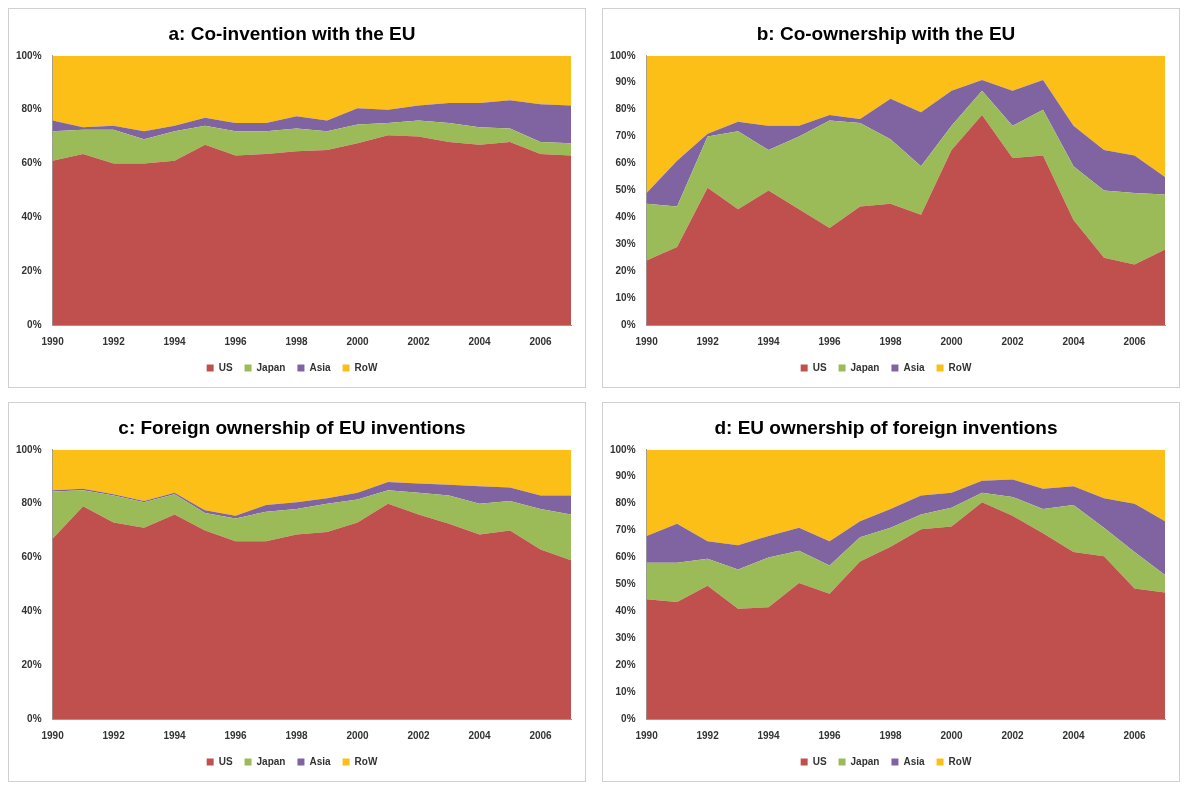 The width and height of the screenshot is (1195, 796). Describe the element at coordinates (886, 427) in the screenshot. I see `chart-title: d: EU ownership of foreign inventions` at that location.